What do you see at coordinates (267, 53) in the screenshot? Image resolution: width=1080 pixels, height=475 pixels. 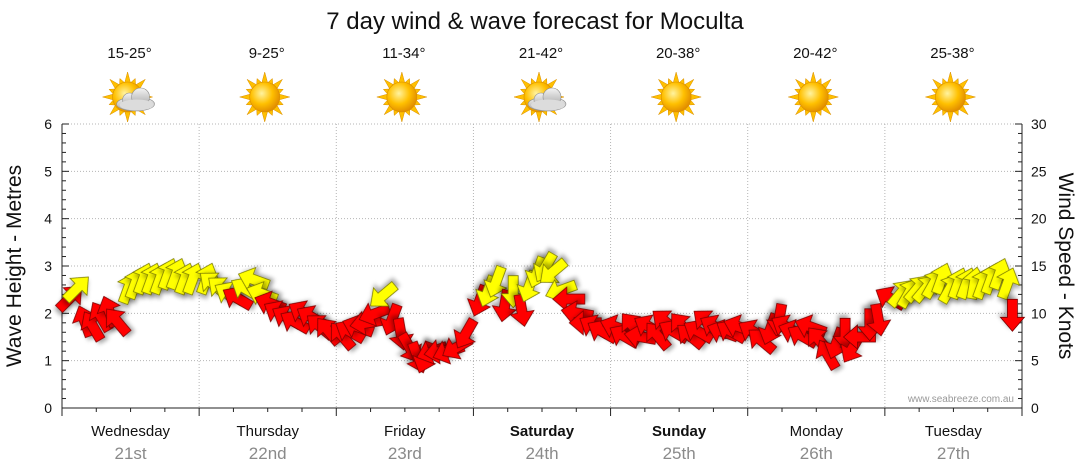 I see `temperature-label: 9-25°` at bounding box center [267, 53].